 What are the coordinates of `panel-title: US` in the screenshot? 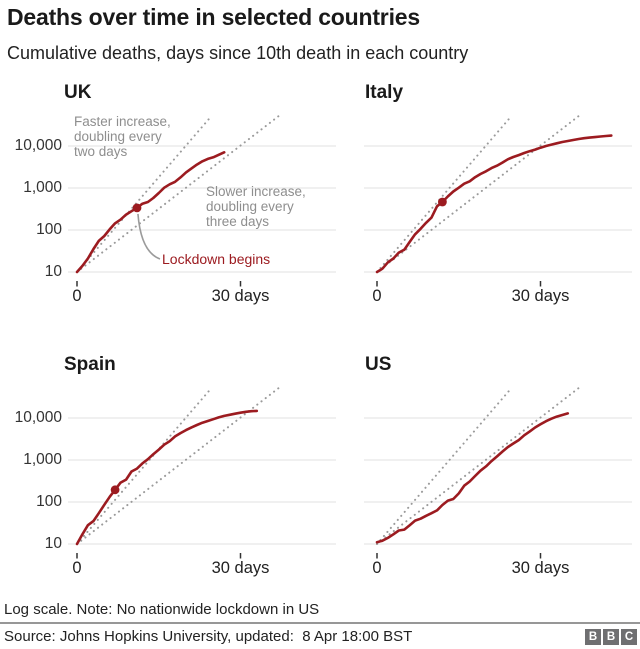 It's located at (378, 364).